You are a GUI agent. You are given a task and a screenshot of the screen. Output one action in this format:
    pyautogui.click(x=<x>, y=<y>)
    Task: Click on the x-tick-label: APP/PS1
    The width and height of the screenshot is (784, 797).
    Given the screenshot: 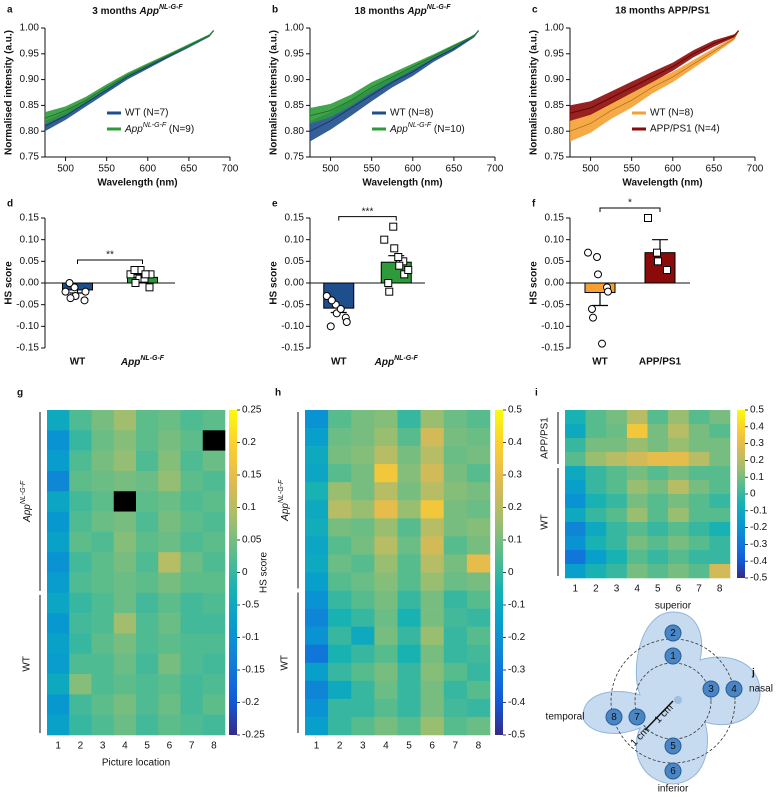 What is the action you would take?
    pyautogui.click(x=660, y=362)
    